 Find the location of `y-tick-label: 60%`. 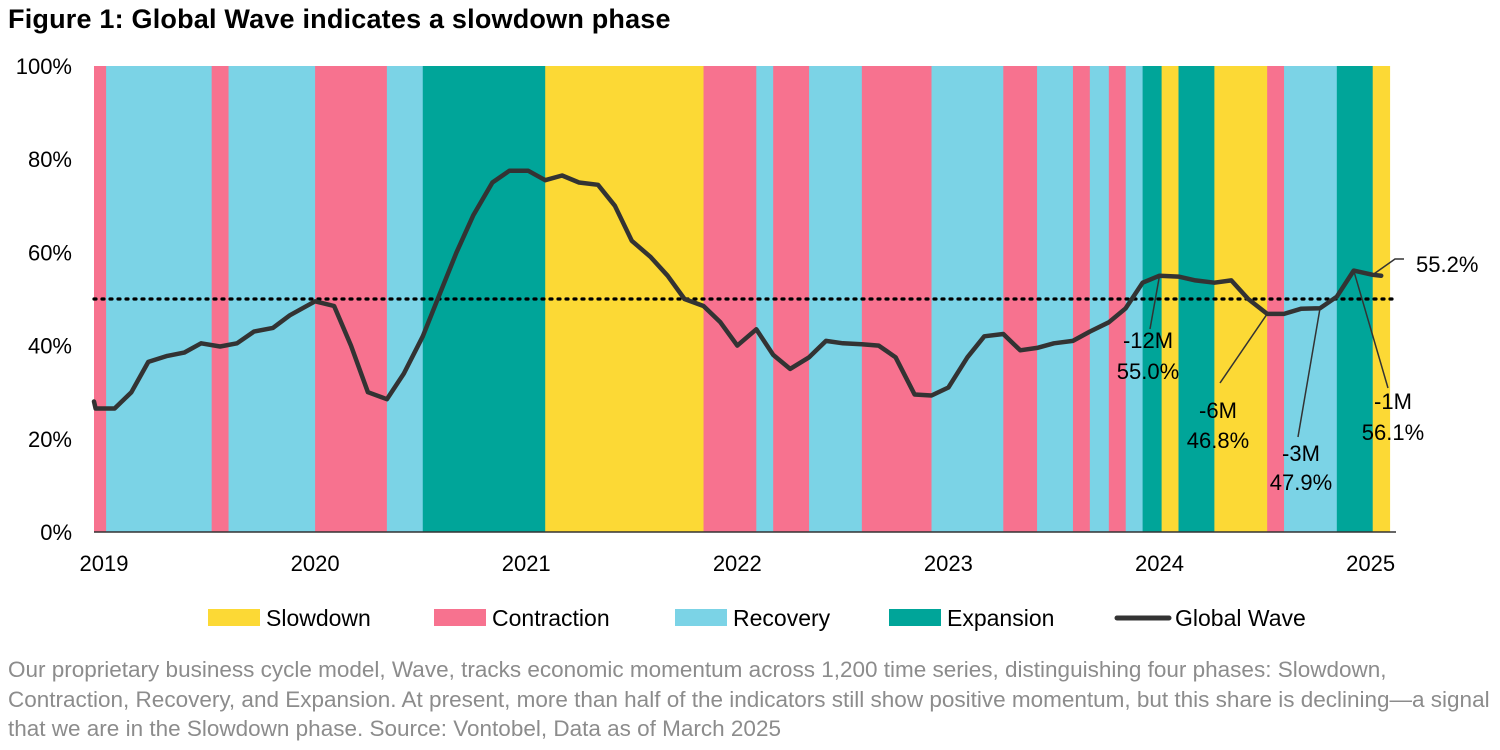

y-tick-label: 60% is located at coordinates (50, 252).